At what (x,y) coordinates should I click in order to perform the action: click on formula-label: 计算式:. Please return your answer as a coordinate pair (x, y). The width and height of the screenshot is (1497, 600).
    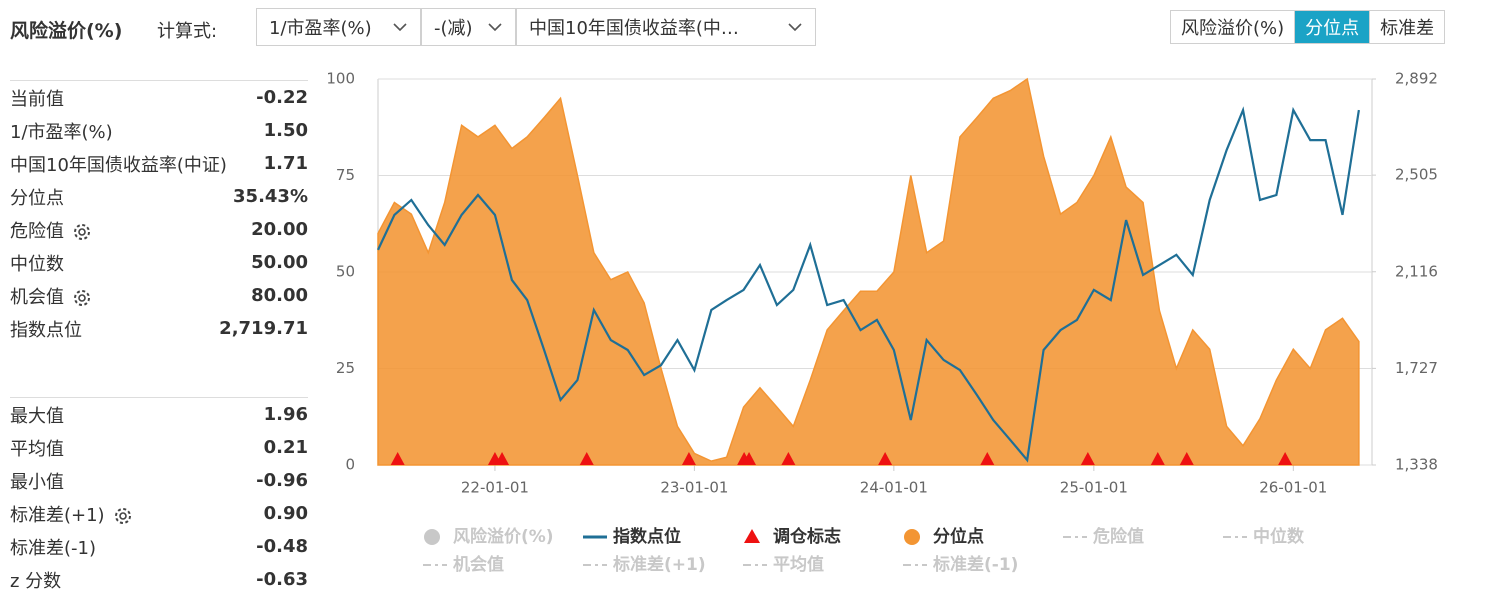
    Looking at the image, I should click on (187, 31).